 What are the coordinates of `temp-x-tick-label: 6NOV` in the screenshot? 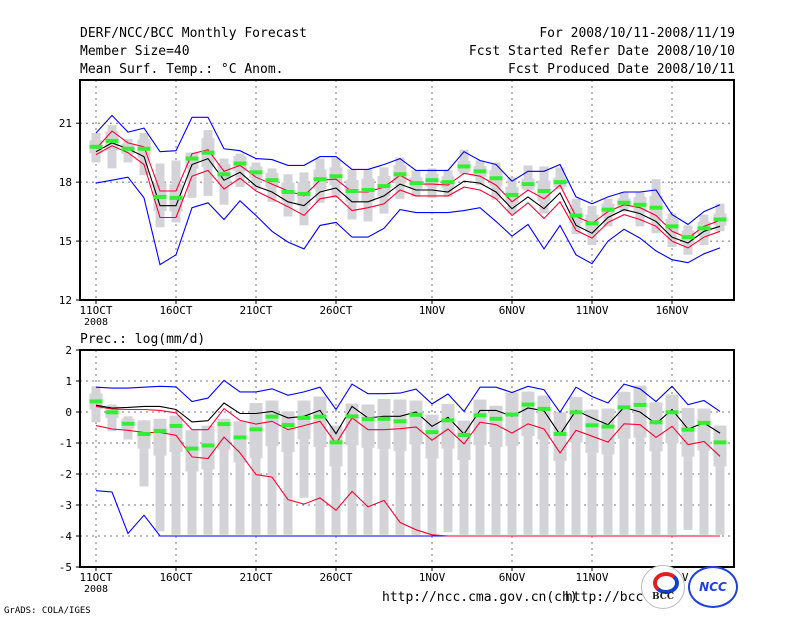 It's located at (512, 310).